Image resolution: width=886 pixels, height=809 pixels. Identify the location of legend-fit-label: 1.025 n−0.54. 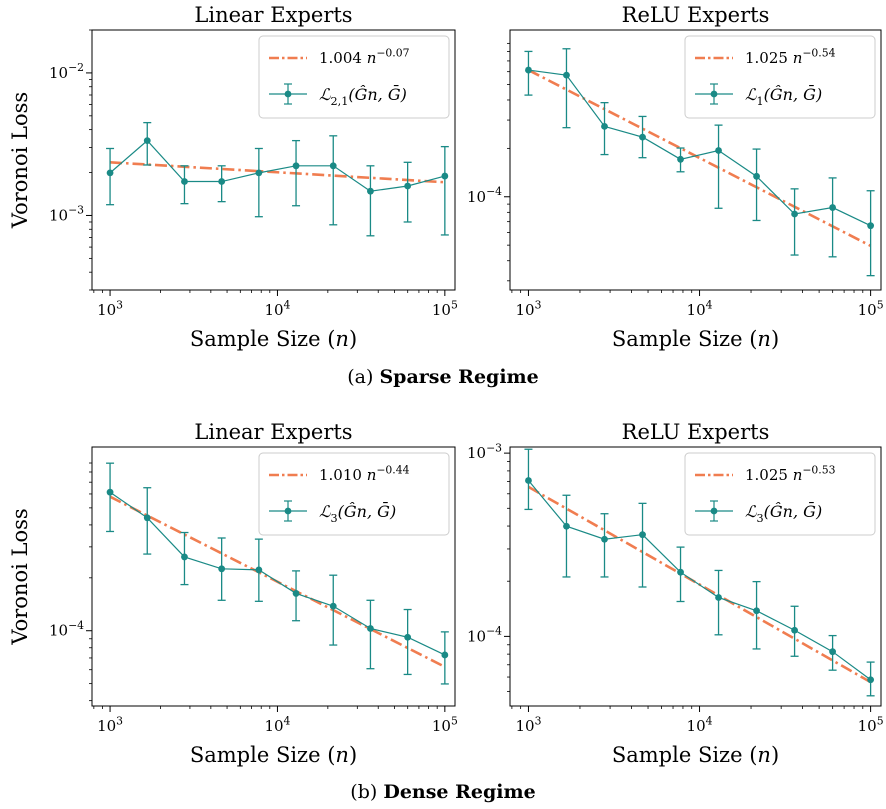
(790, 56).